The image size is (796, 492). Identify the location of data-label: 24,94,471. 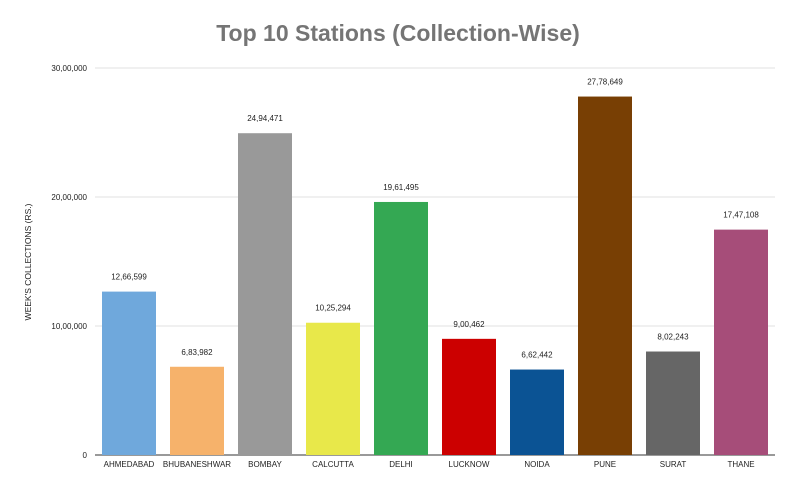
(265, 118).